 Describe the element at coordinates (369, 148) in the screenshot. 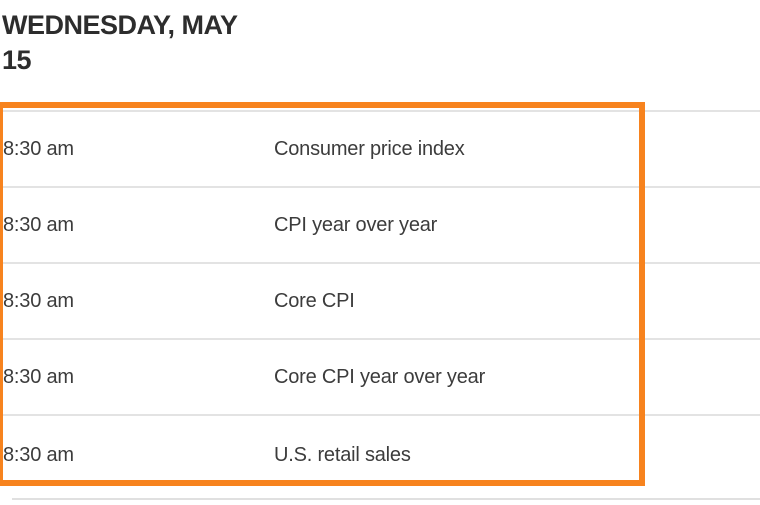

I see `event-name: Consumer price index` at that location.